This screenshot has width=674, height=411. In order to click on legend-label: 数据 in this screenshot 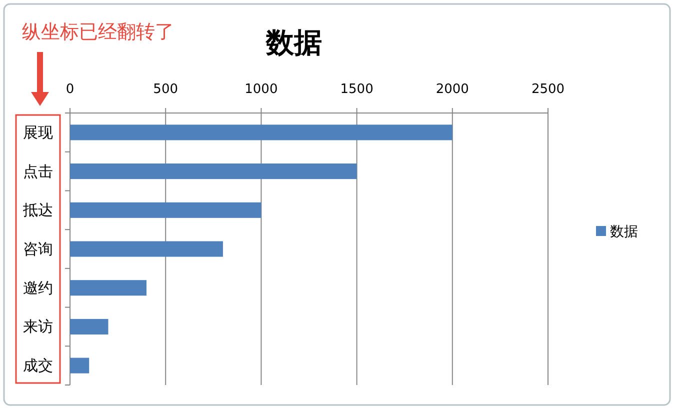, I will do `click(624, 232)`.